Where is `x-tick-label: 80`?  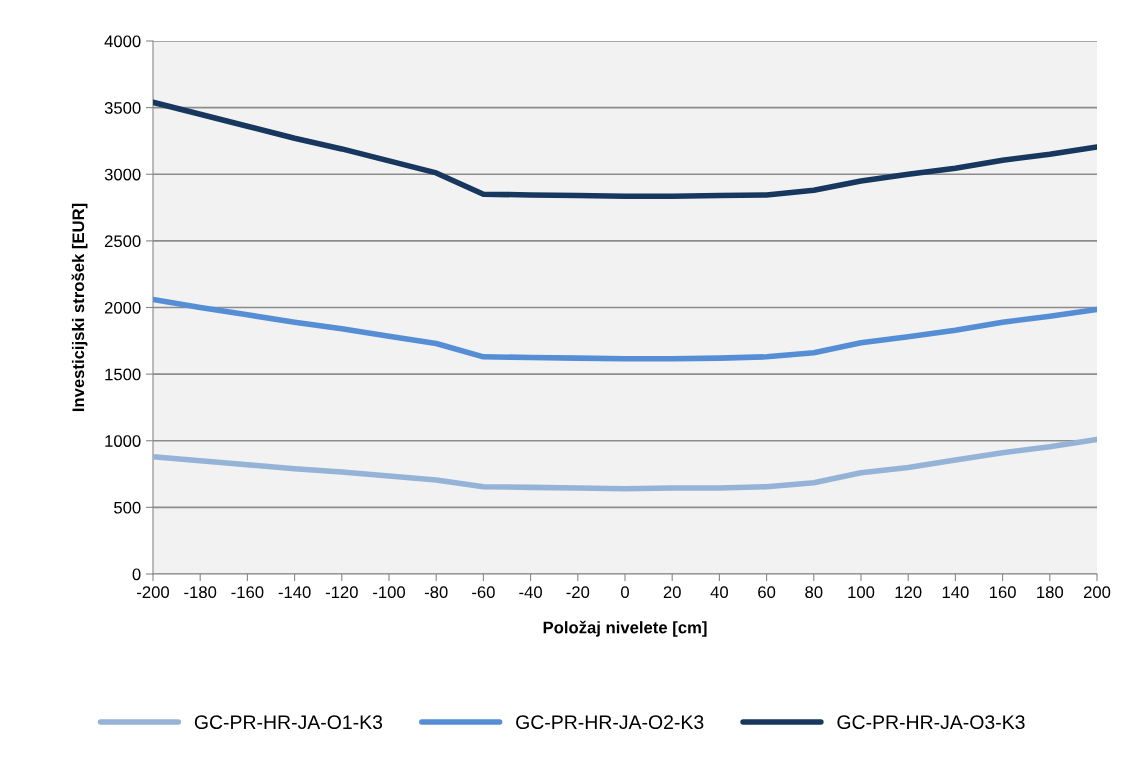
x-tick-label: 80 is located at coordinates (814, 592).